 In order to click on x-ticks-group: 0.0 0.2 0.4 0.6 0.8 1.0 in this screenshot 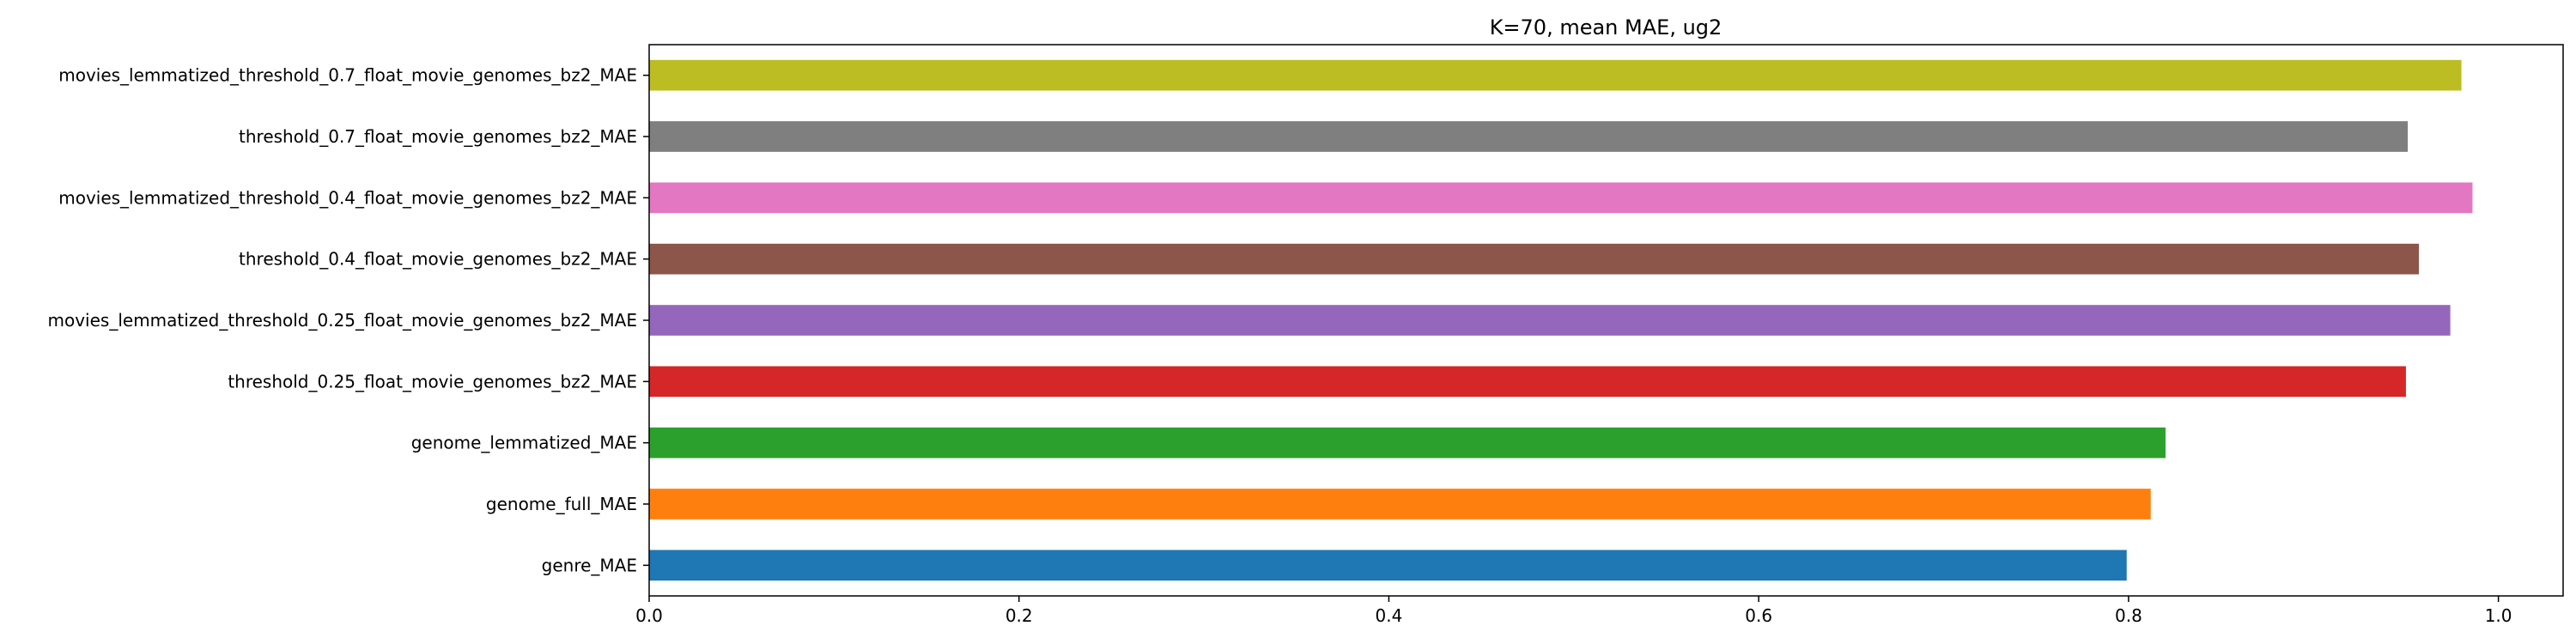, I will do `click(1573, 611)`.